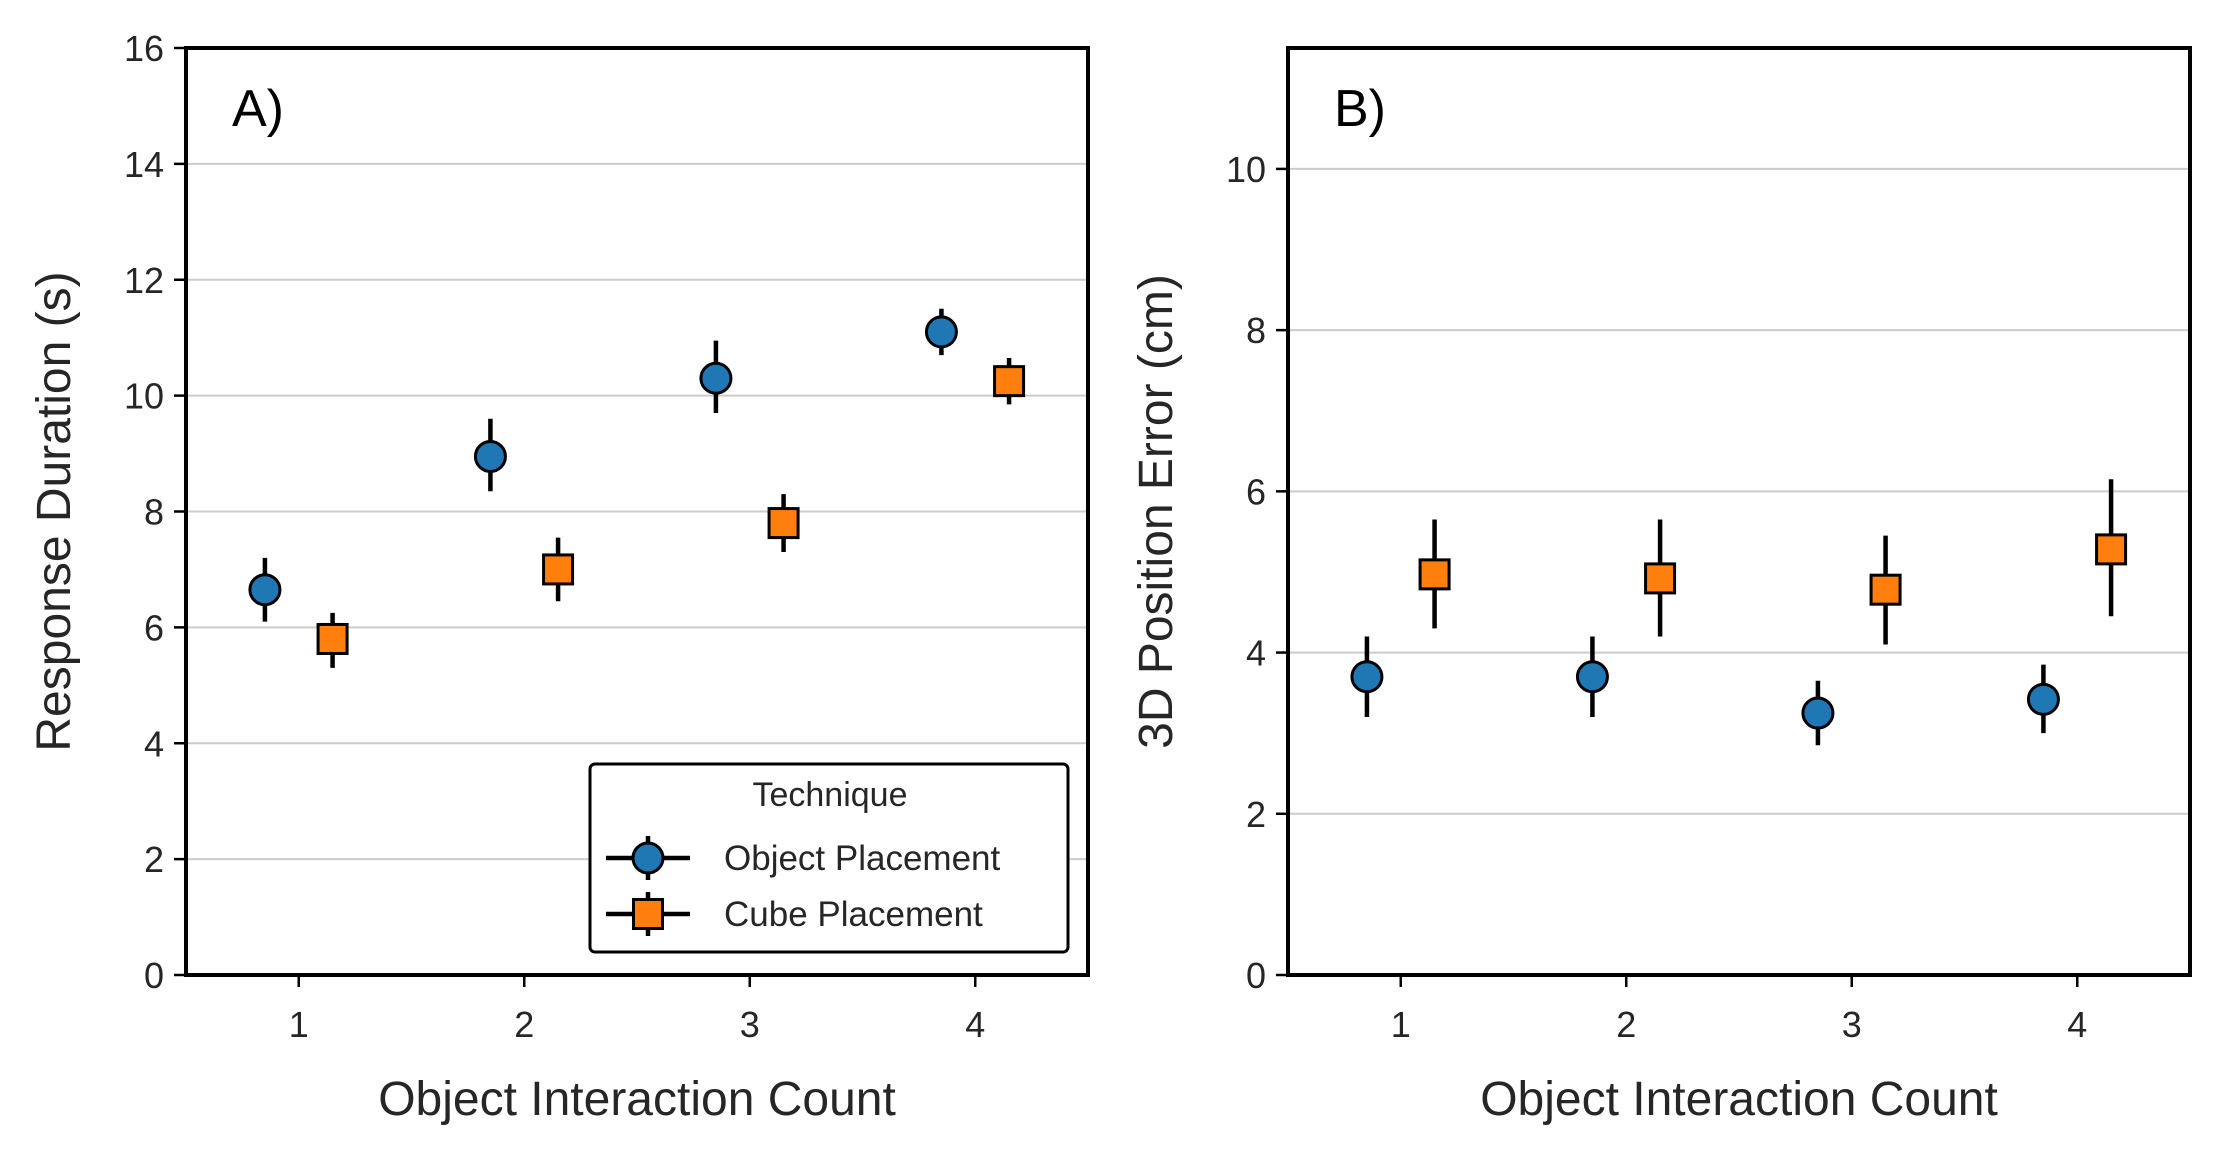 Image resolution: width=2218 pixels, height=1160 pixels. Describe the element at coordinates (54, 511) in the screenshot. I see `y-axis-label: Response Duration (s)` at that location.